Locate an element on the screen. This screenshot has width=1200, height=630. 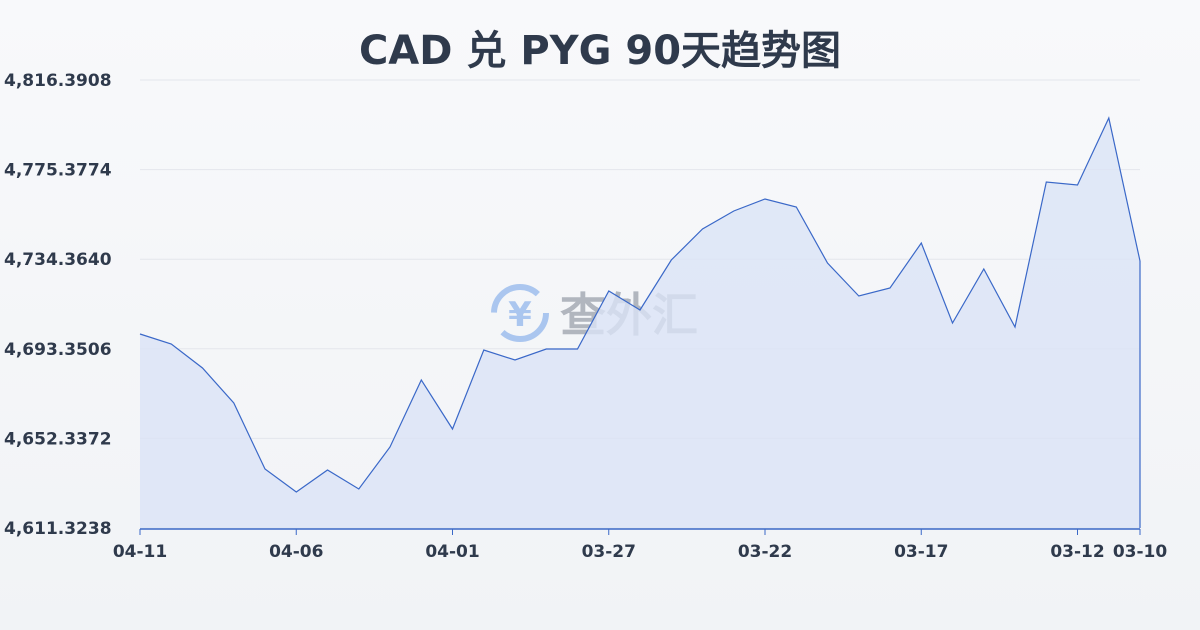
chart-title: CAD 兑 PYG 90天趋势图 is located at coordinates (600, 51).